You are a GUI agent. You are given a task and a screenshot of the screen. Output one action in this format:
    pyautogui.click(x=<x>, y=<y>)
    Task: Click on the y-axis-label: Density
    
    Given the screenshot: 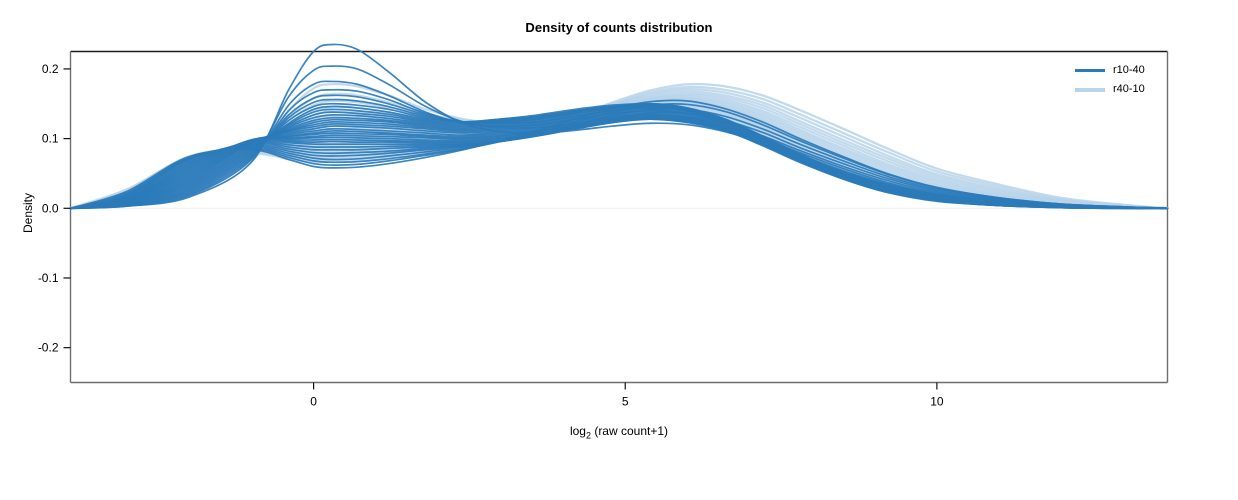 What is the action you would take?
    pyautogui.click(x=28, y=213)
    